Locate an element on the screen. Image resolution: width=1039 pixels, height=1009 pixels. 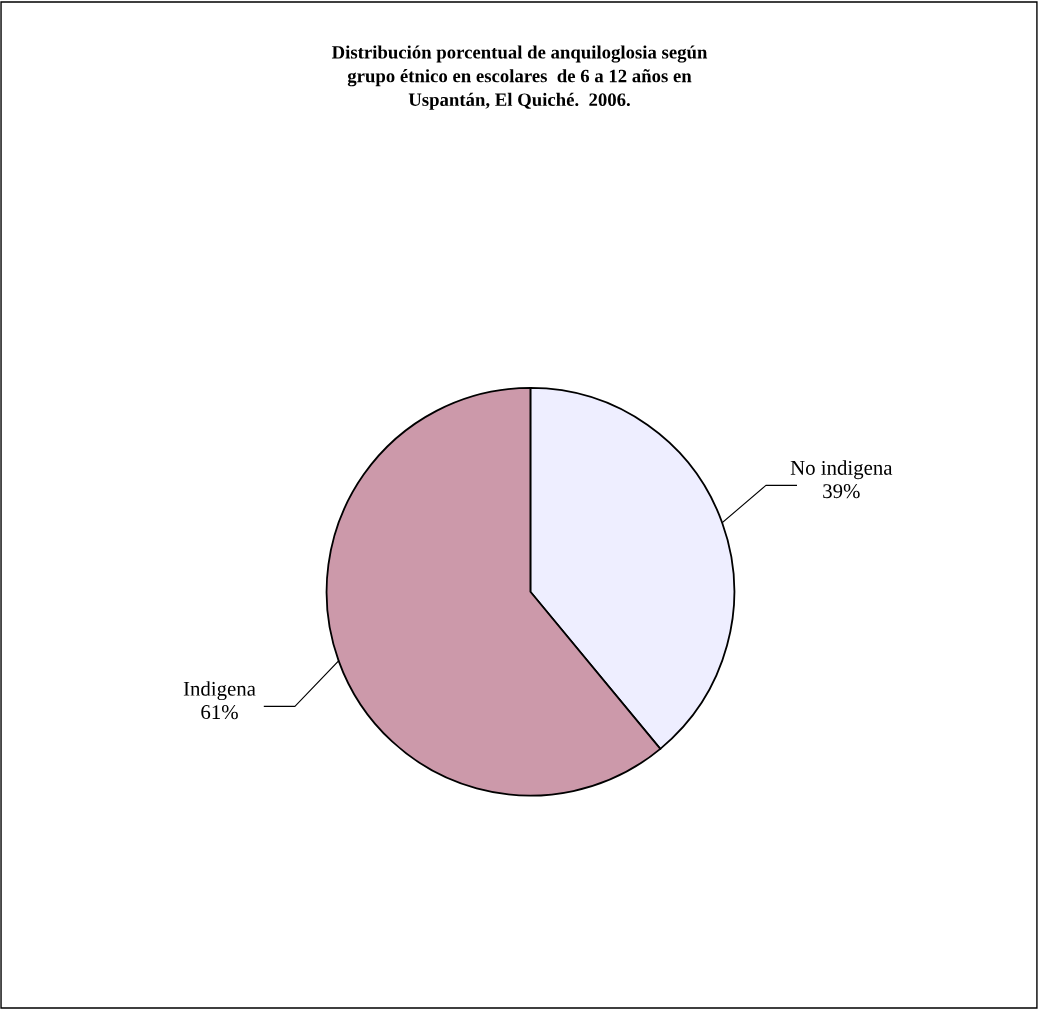
chart-title: Distribución porcentual de anquiloglosia según grupo étnico en escolares de 6 a 12 años en Uspantán, El Quiché. 2006. is located at coordinates (519, 77).